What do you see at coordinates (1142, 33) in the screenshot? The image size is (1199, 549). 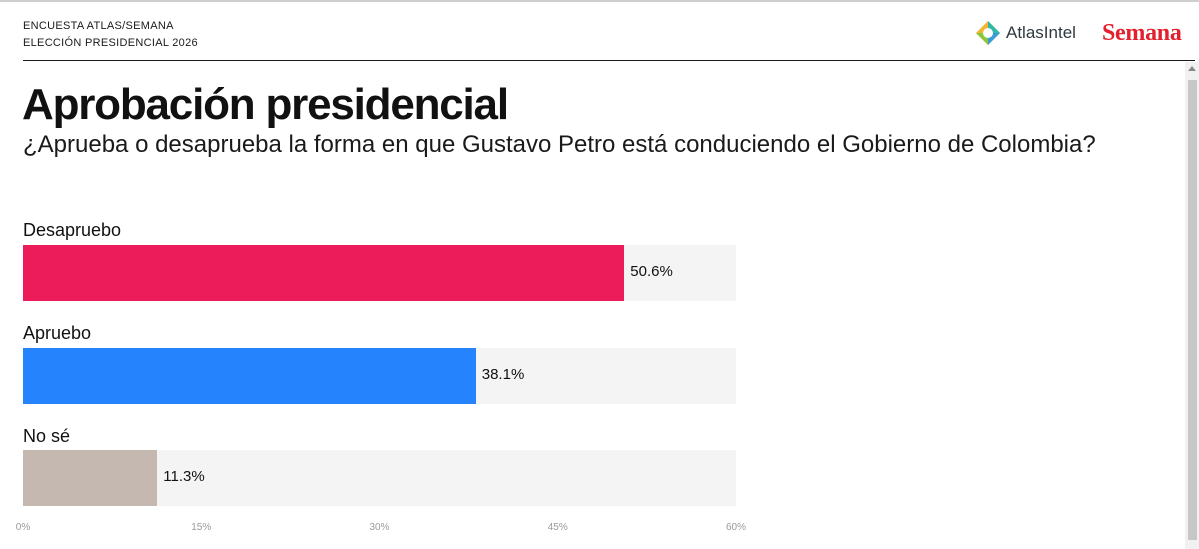 I see `semana-logo: Semana` at bounding box center [1142, 33].